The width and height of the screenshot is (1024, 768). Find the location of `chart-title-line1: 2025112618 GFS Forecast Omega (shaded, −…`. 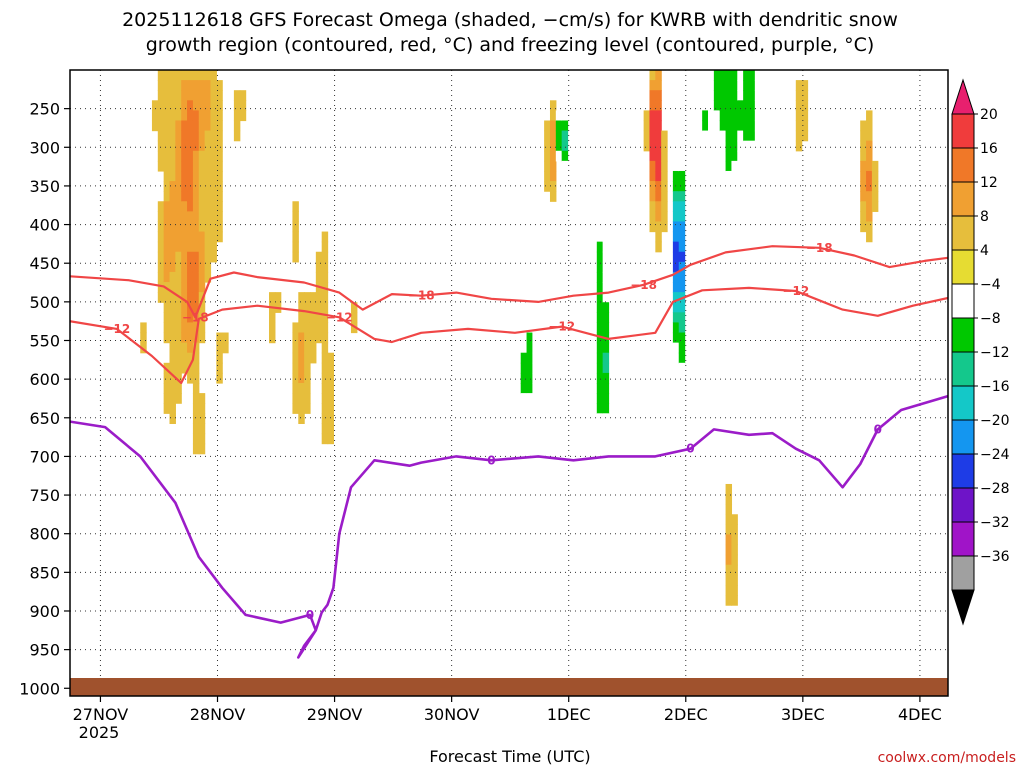

chart-title-line1: 2025112618 GFS Forecast Omega (shaded, −… is located at coordinates (510, 20).